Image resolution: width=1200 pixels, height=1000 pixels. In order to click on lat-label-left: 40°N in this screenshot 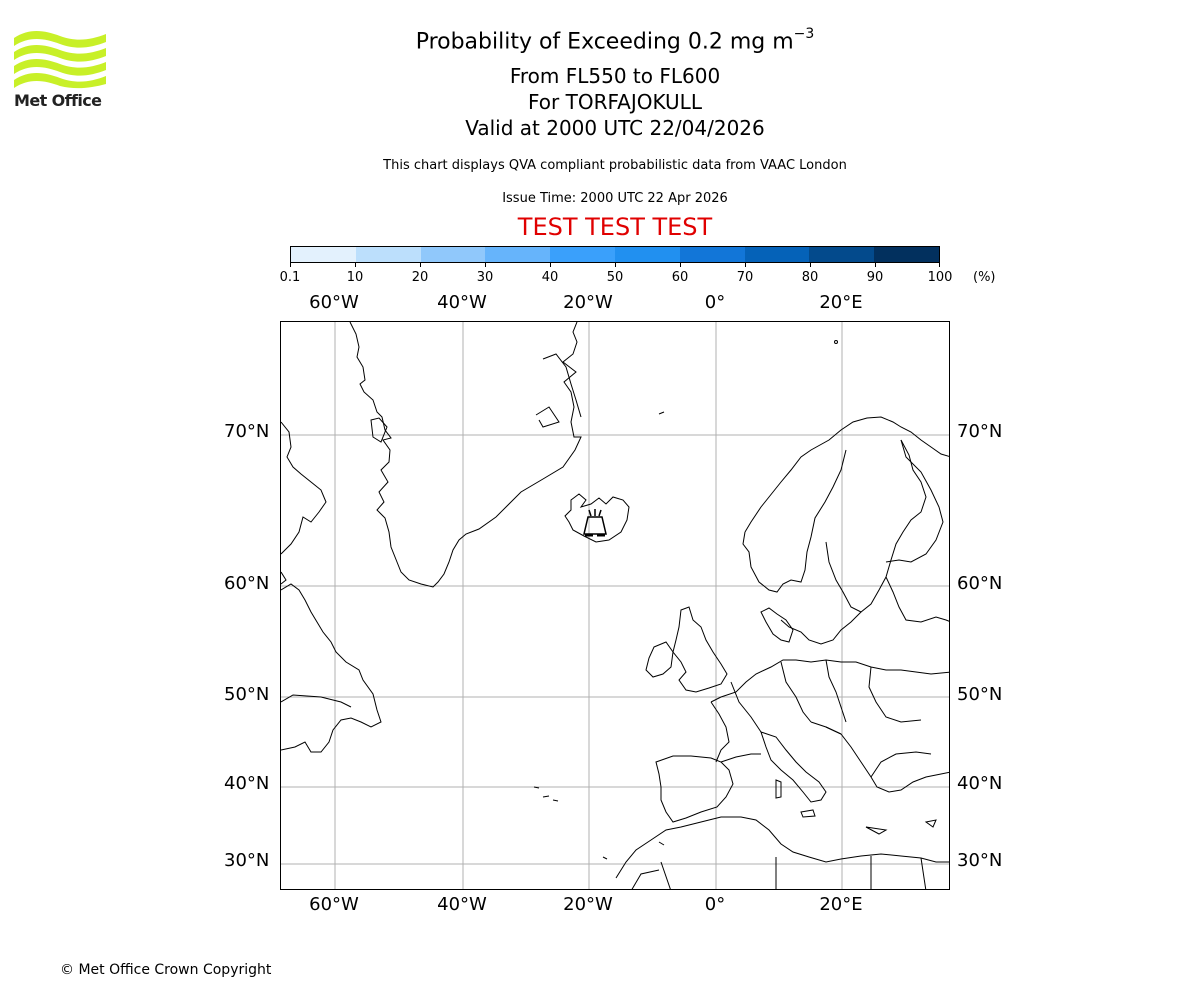, I will do `click(247, 783)`.